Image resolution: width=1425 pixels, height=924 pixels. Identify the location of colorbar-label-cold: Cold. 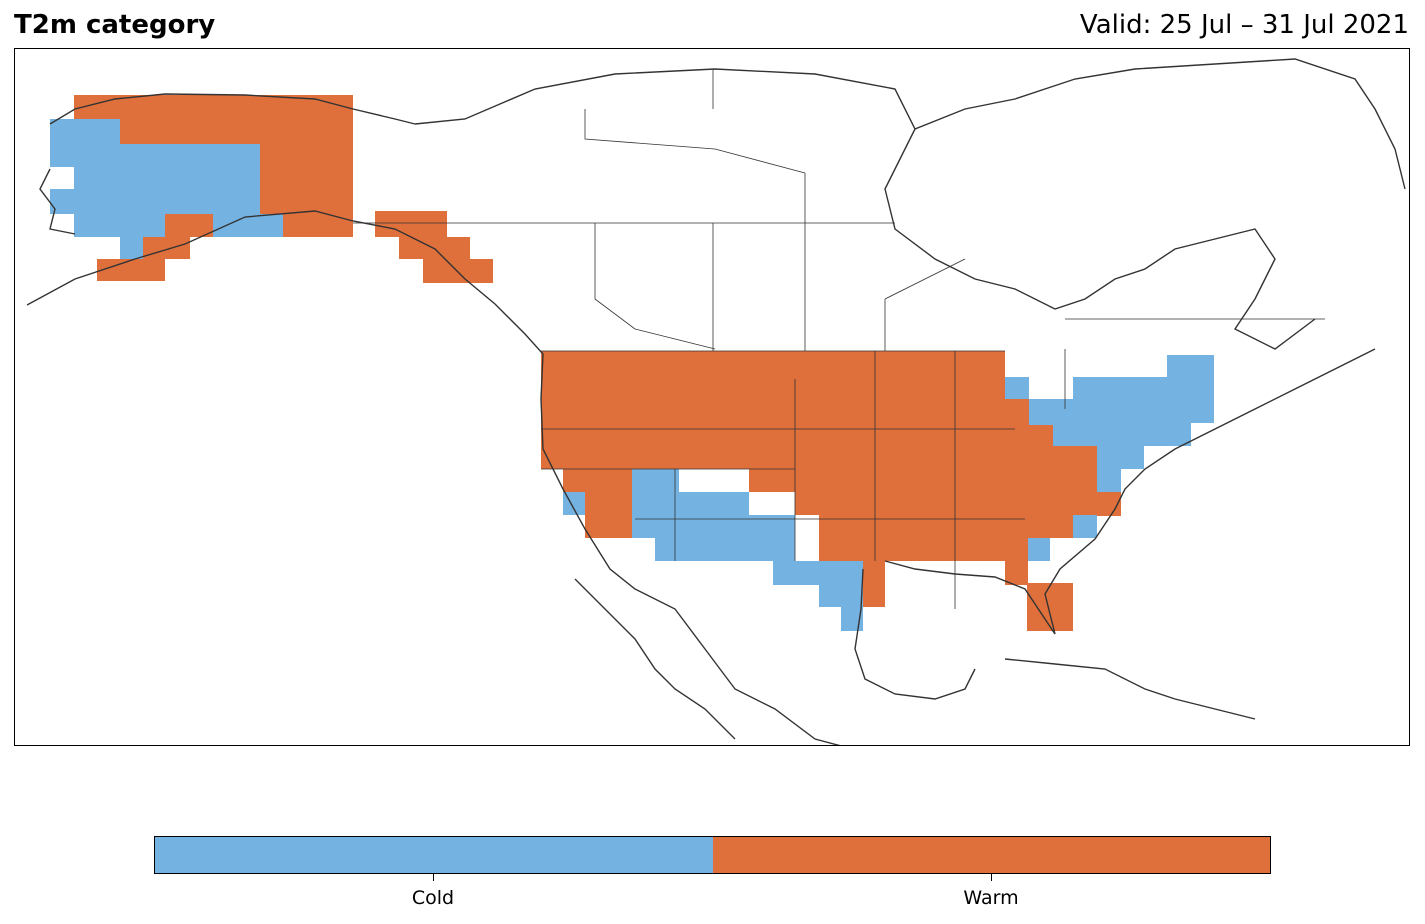
(433, 898).